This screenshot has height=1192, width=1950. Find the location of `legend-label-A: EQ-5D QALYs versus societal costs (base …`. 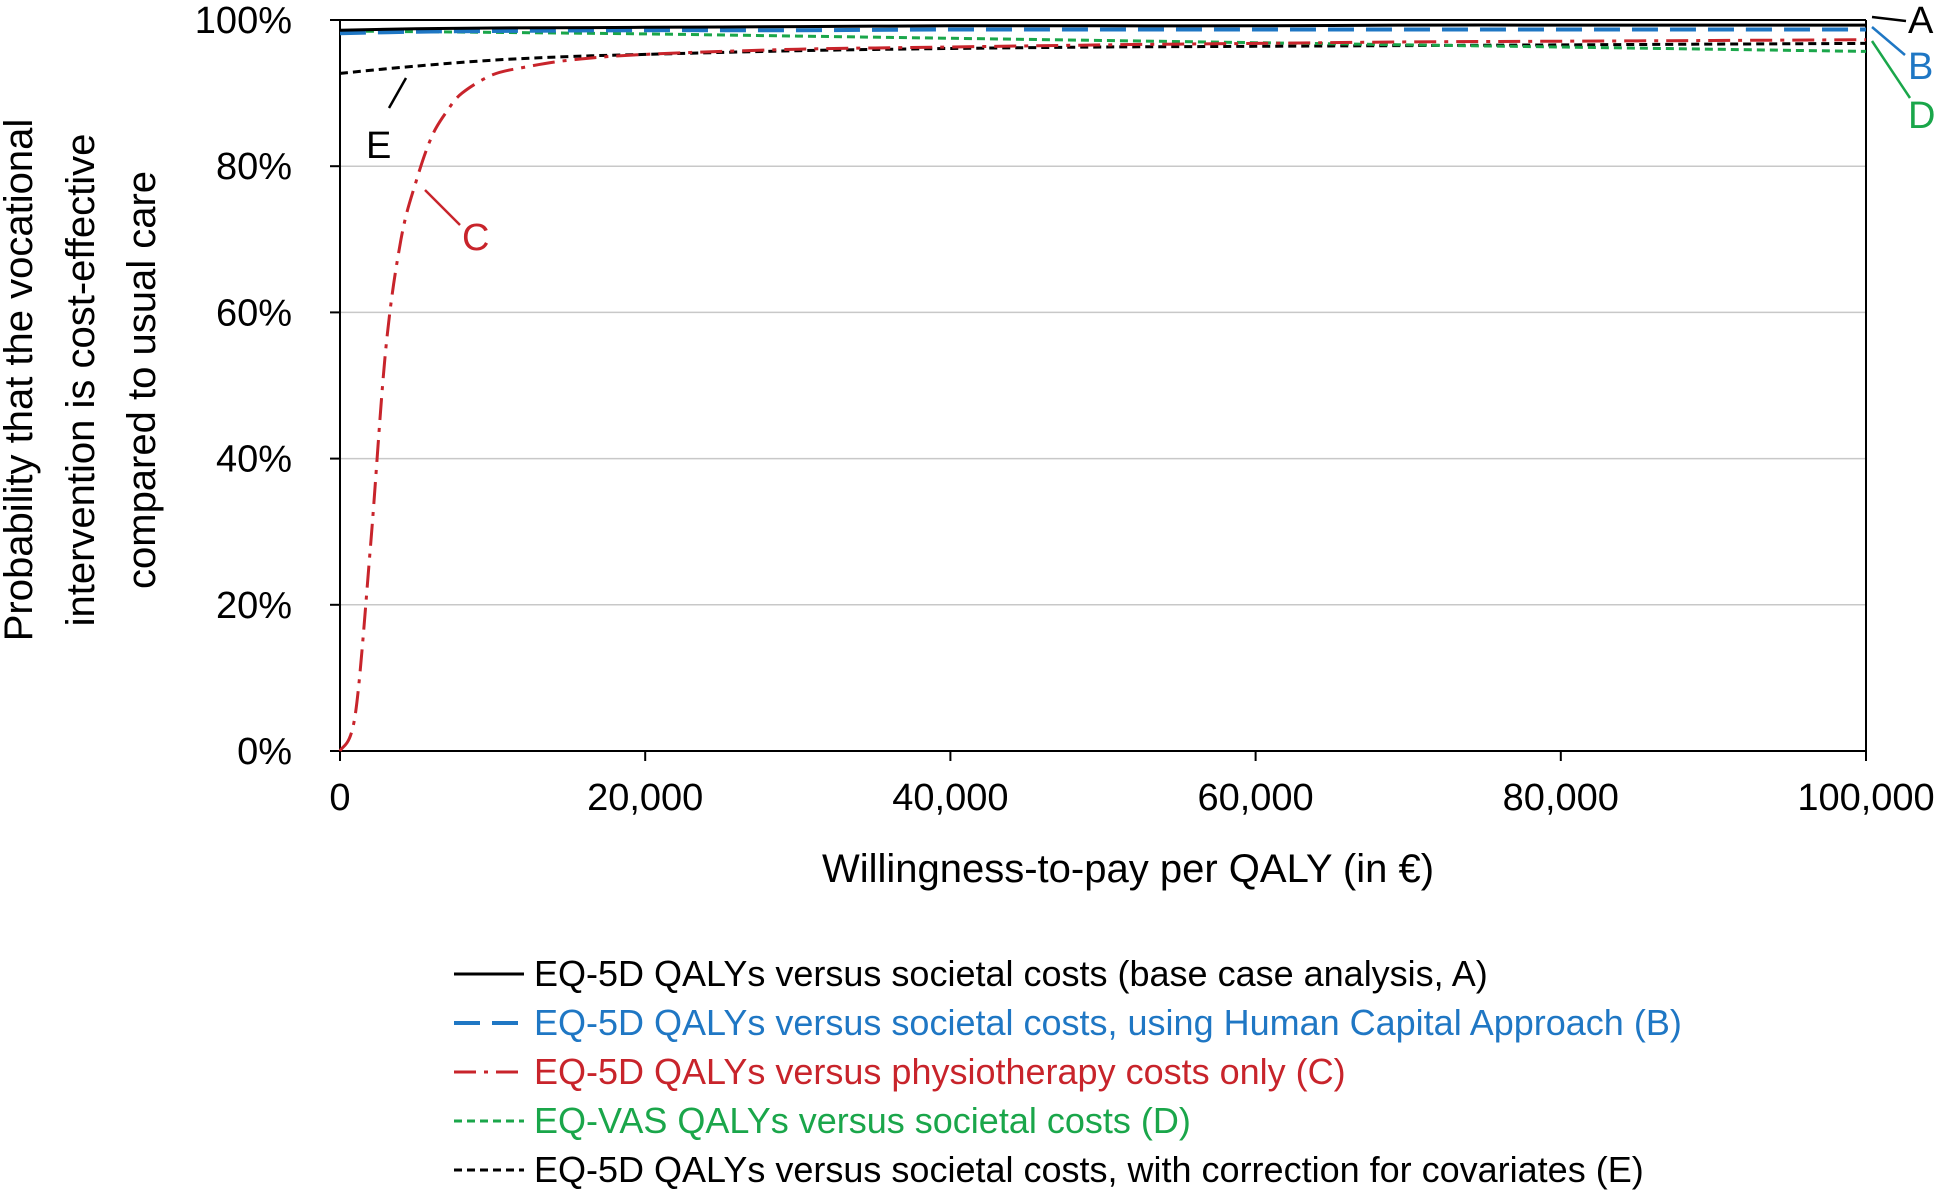

legend-label-A: EQ-5D QALYs versus societal costs (base … is located at coordinates (1011, 973).